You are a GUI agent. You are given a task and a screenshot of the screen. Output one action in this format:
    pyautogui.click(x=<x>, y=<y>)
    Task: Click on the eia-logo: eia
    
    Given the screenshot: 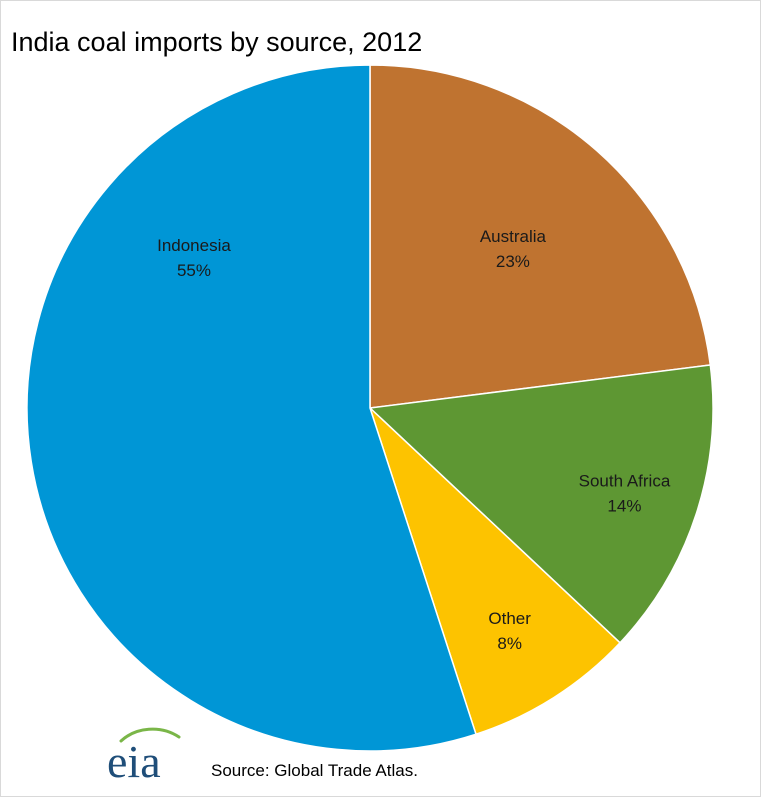 What is the action you would take?
    pyautogui.click(x=144, y=756)
    